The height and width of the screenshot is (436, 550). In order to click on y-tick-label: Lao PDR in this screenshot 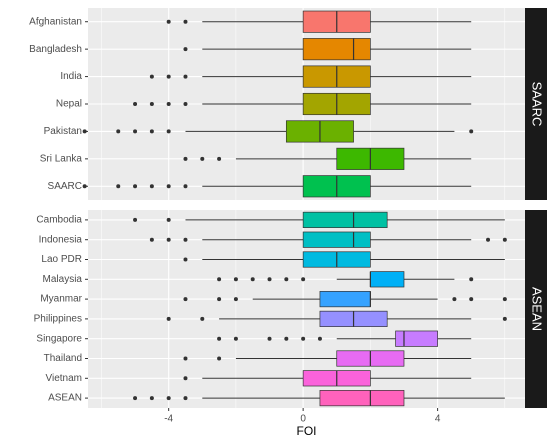, I will do `click(61, 259)`.